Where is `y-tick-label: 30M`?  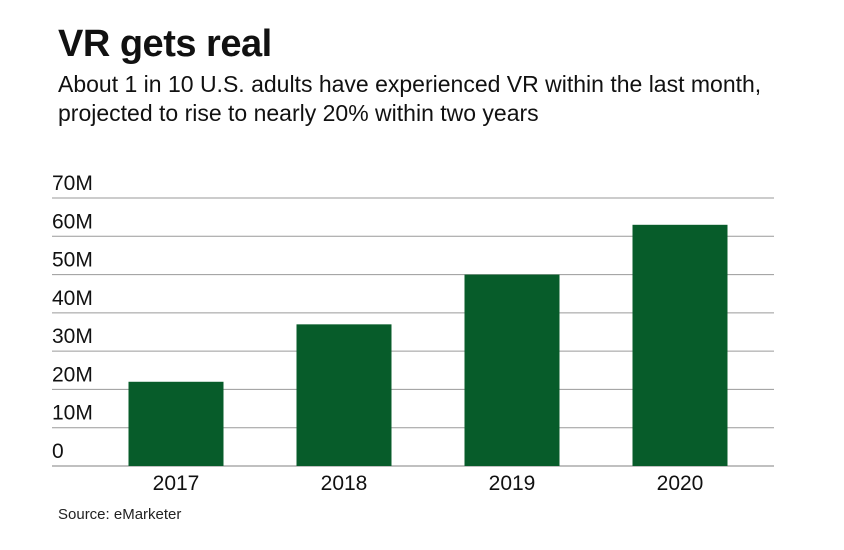
y-tick-label: 30M is located at coordinates (72, 336).